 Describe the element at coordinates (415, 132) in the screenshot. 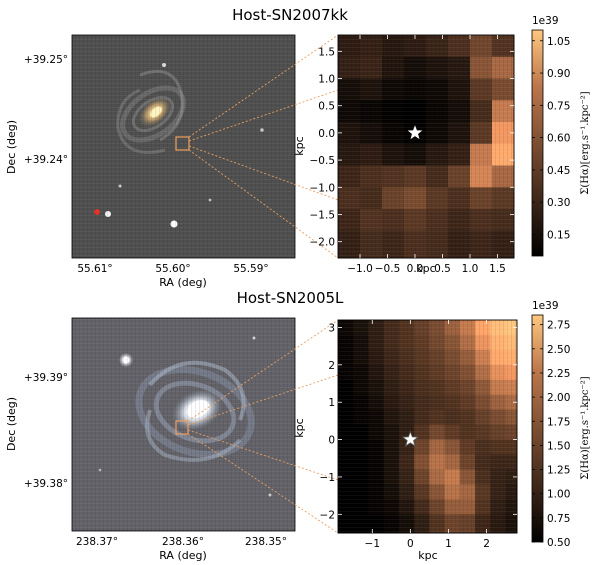

I see `panel-1-sn-marker` at that location.